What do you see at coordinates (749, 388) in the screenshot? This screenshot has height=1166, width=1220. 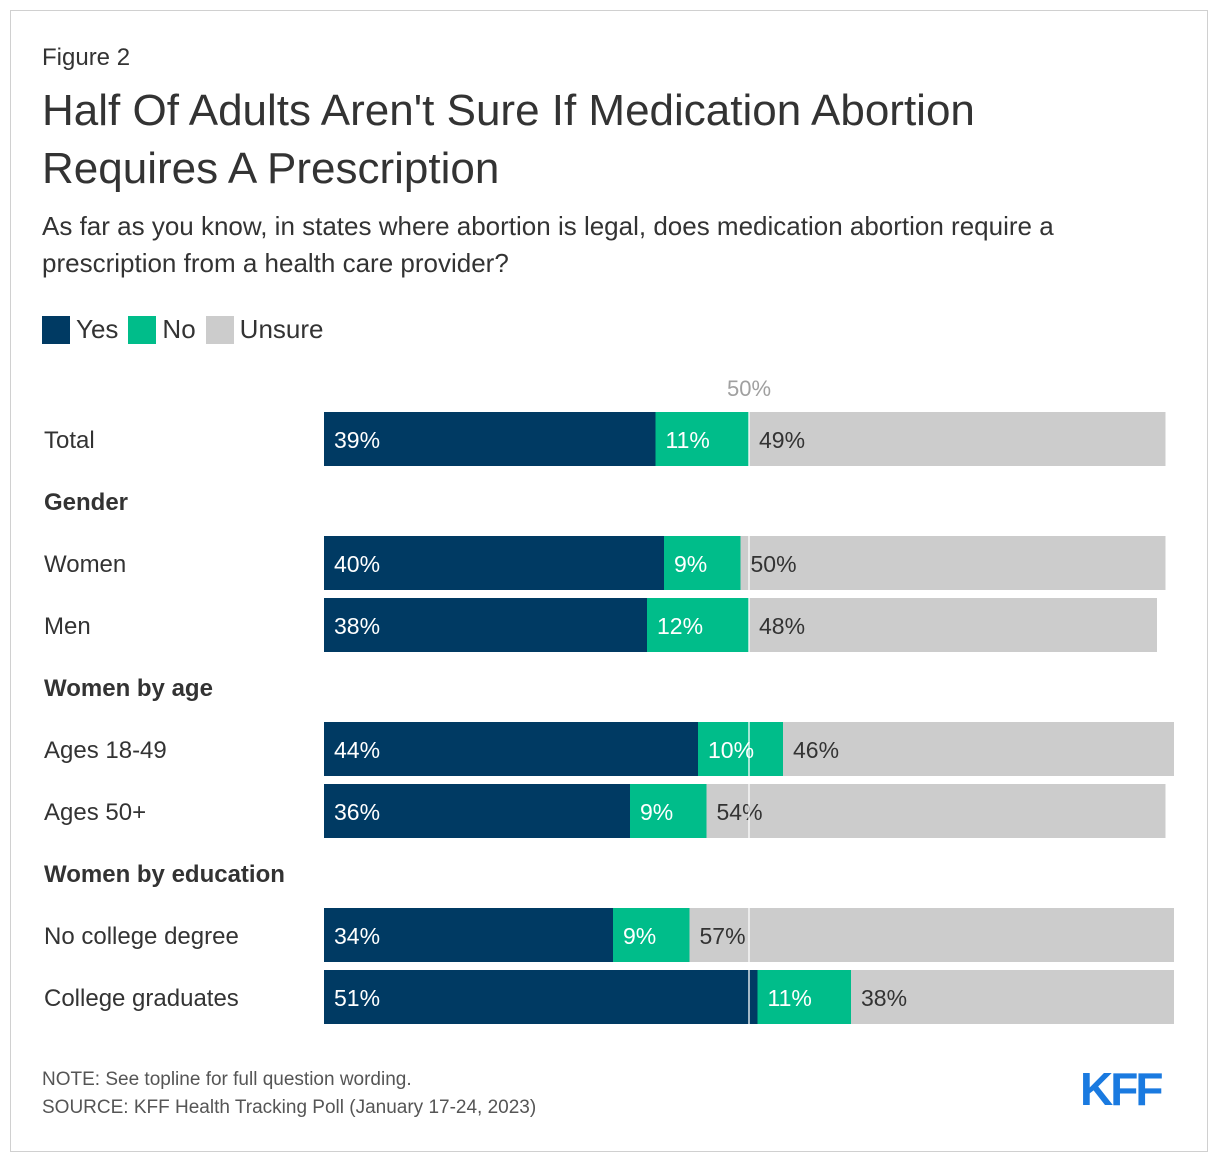 I see `reference-line-label: 50%` at bounding box center [749, 388].